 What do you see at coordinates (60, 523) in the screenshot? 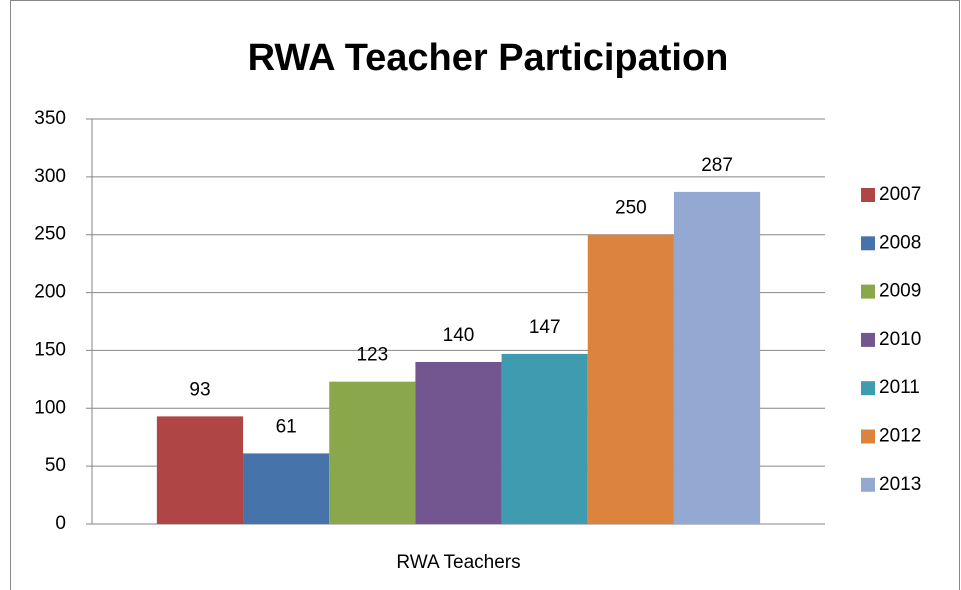
I see `y-tick-label: 0` at bounding box center [60, 523].